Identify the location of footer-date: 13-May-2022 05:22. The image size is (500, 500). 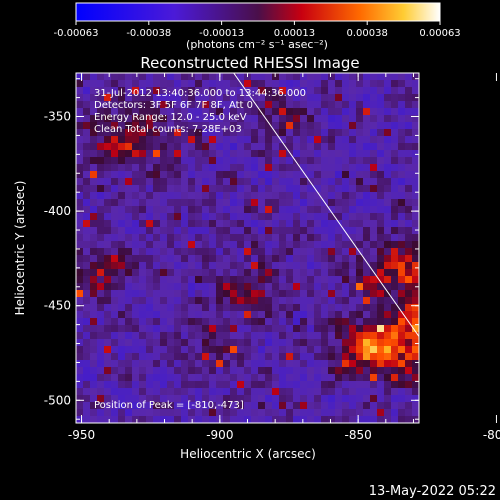
(432, 491).